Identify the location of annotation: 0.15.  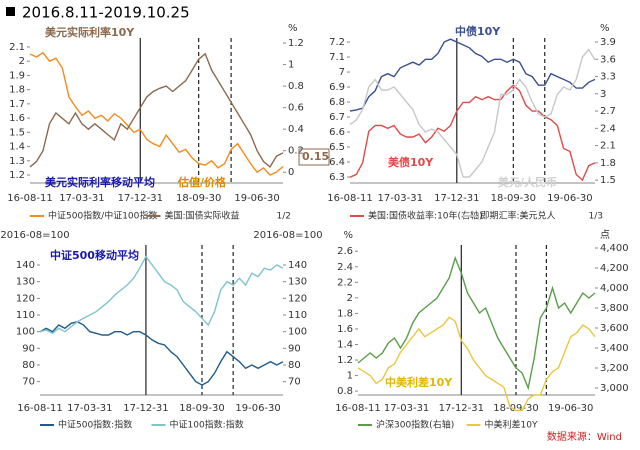
(315, 156).